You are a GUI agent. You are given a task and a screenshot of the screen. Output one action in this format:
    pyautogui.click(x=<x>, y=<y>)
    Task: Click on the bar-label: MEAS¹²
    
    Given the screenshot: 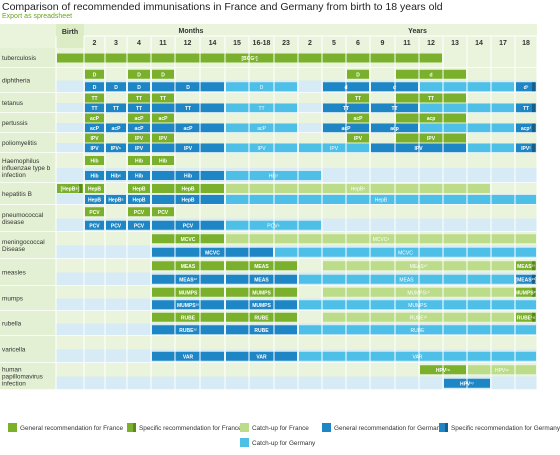 What is the action you would take?
    pyautogui.click(x=188, y=280)
    